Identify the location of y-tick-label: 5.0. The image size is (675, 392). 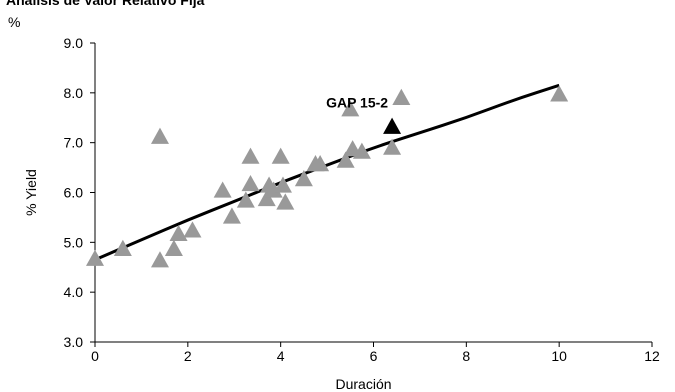
(74, 242).